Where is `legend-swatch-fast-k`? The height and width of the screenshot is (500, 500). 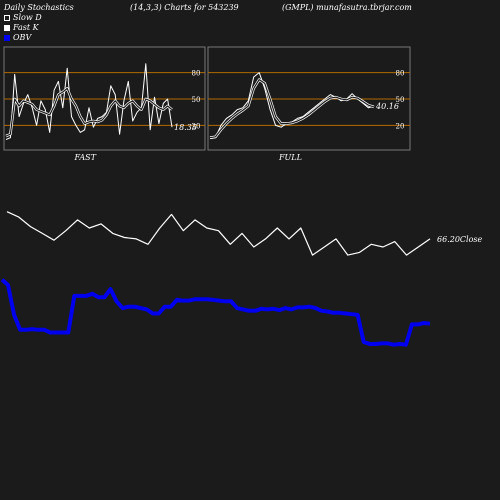
legend-swatch-fast-k is located at coordinates (7, 28).